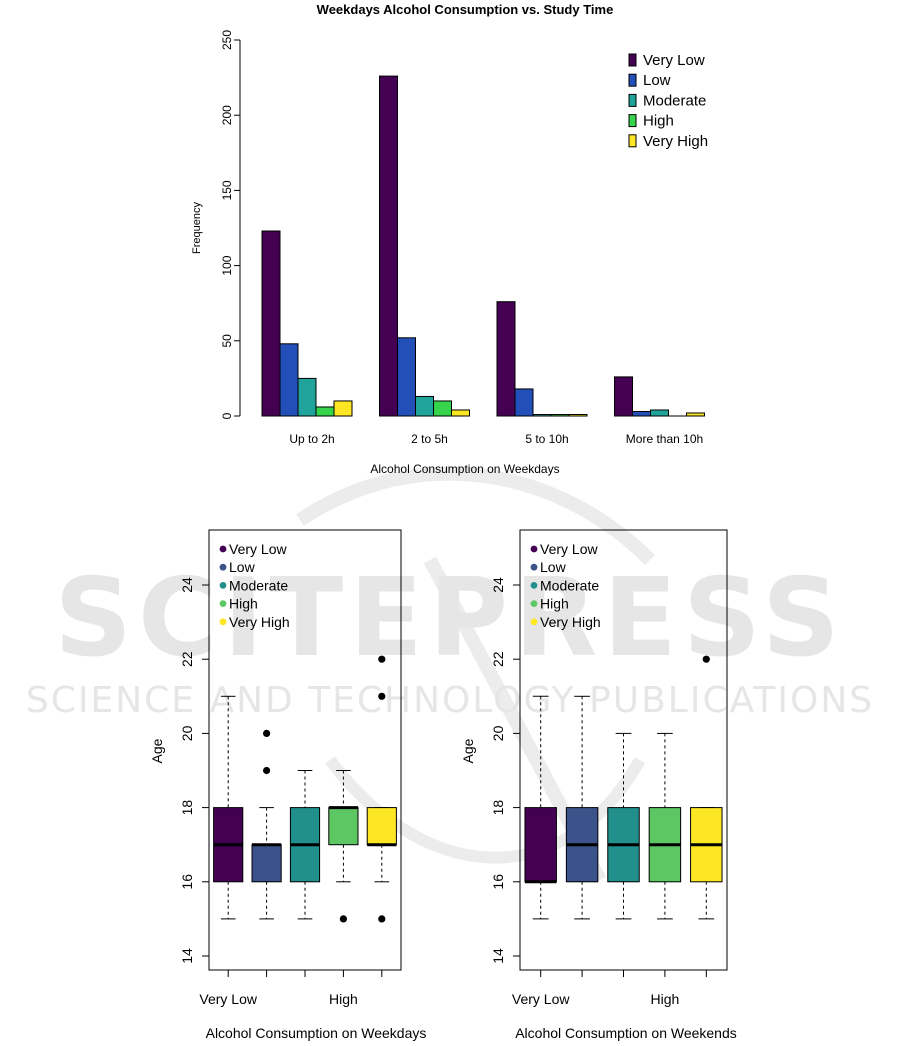 This screenshot has width=901, height=1046. Describe the element at coordinates (227, 115) in the screenshot. I see `bar-y-tick-label: 200` at that location.